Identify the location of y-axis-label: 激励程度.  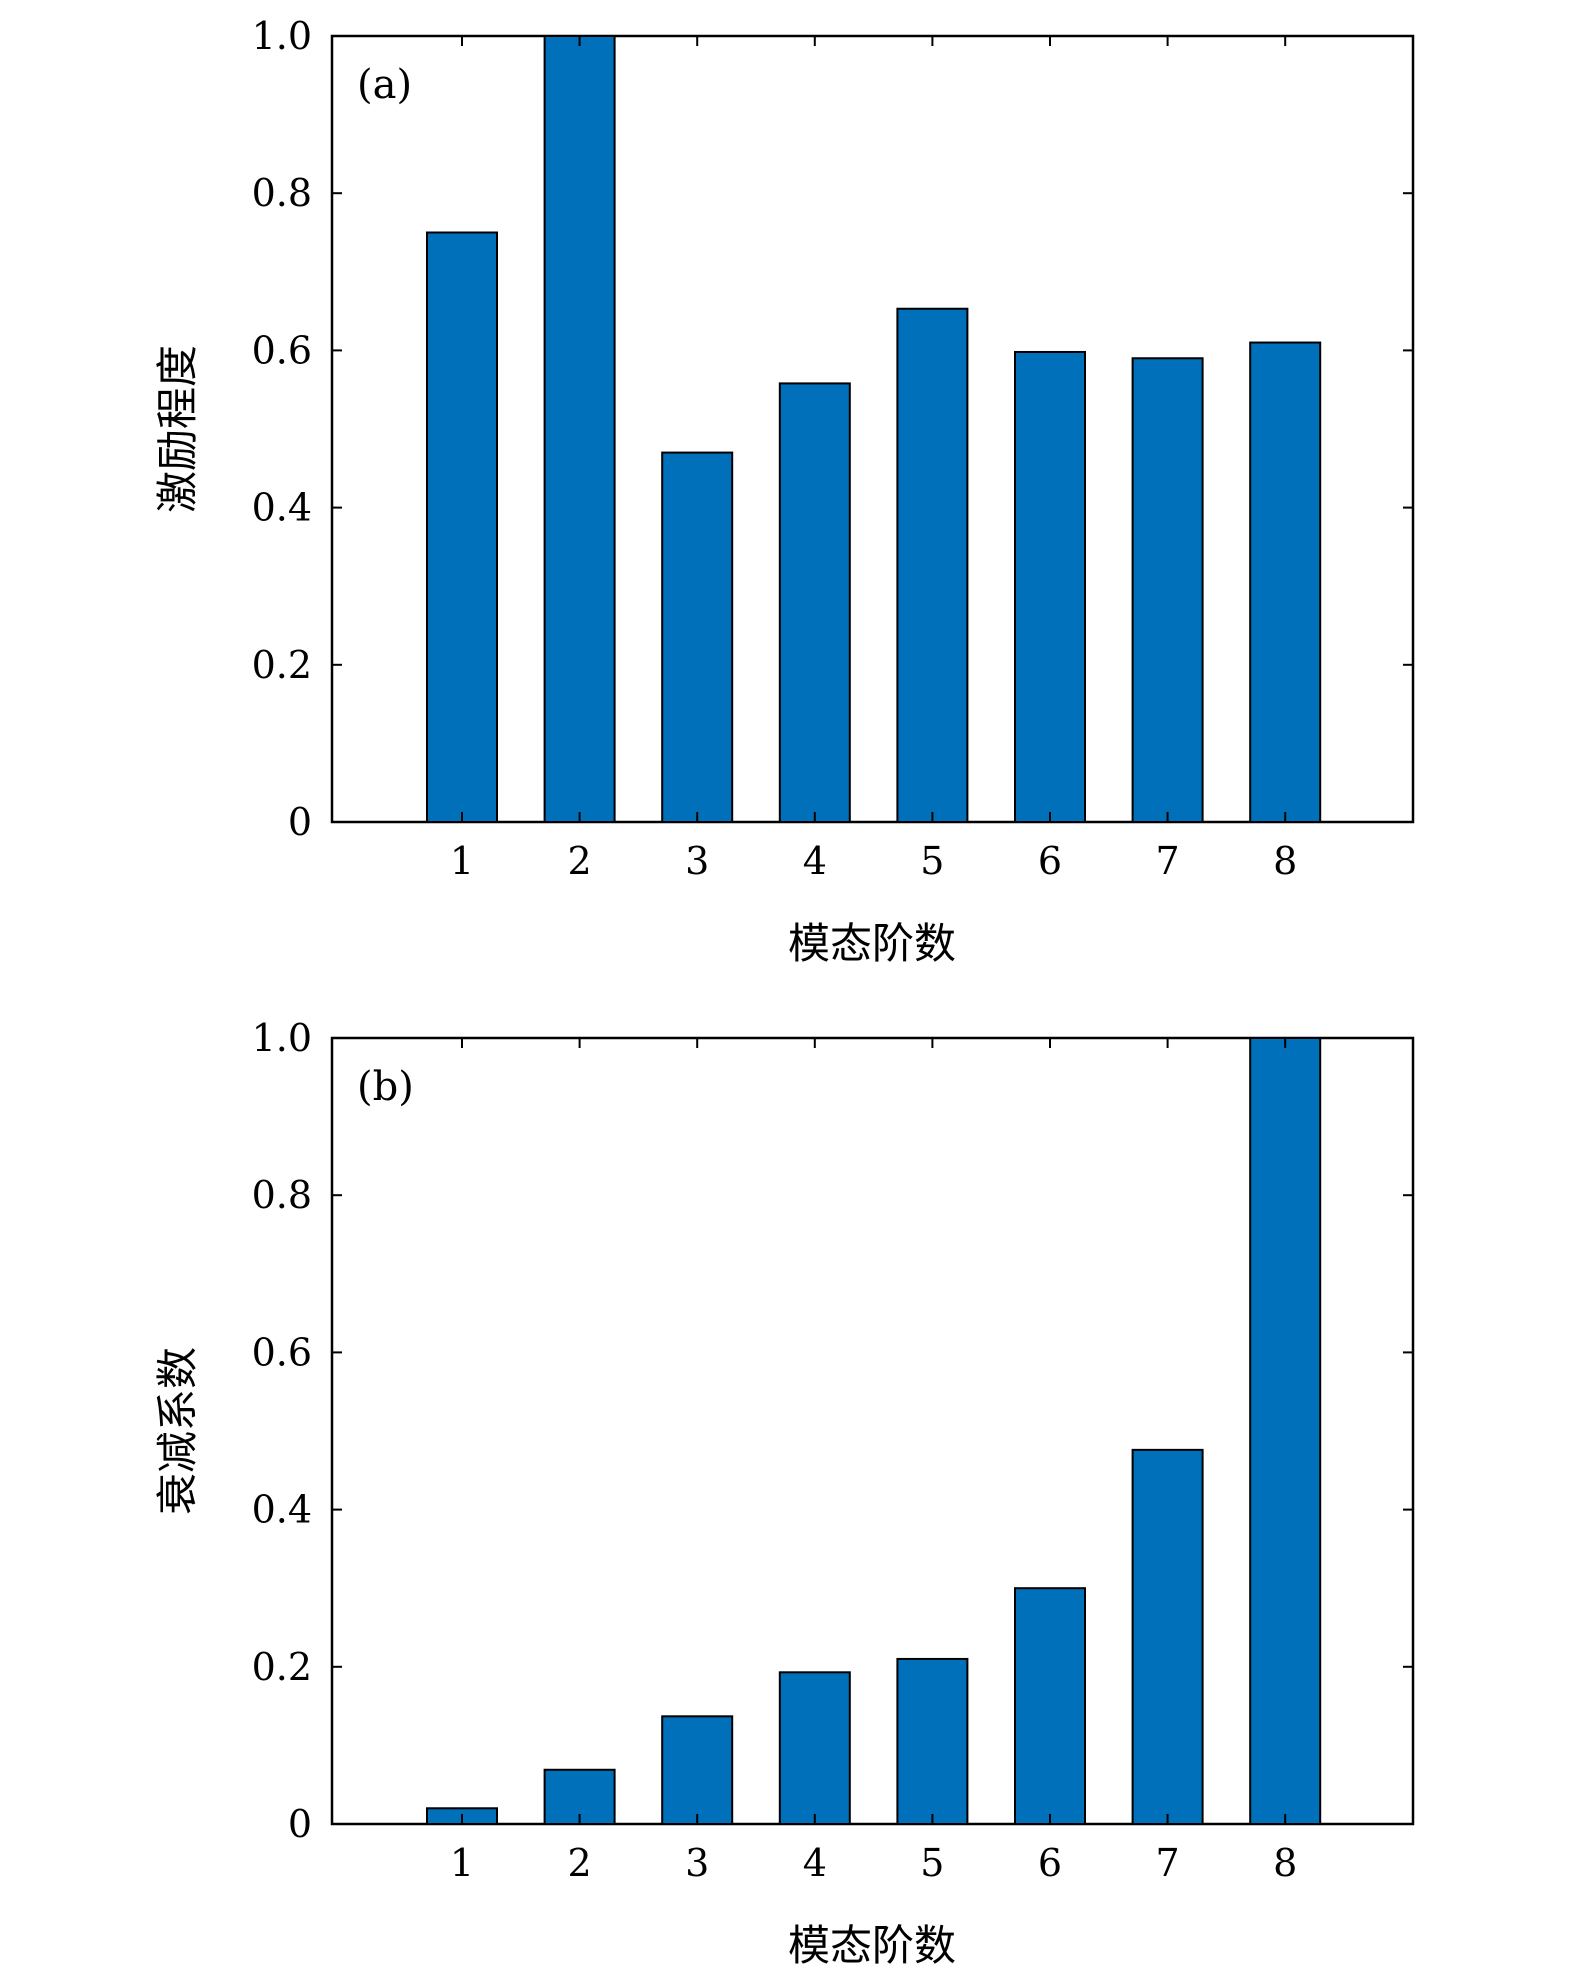
(177, 429).